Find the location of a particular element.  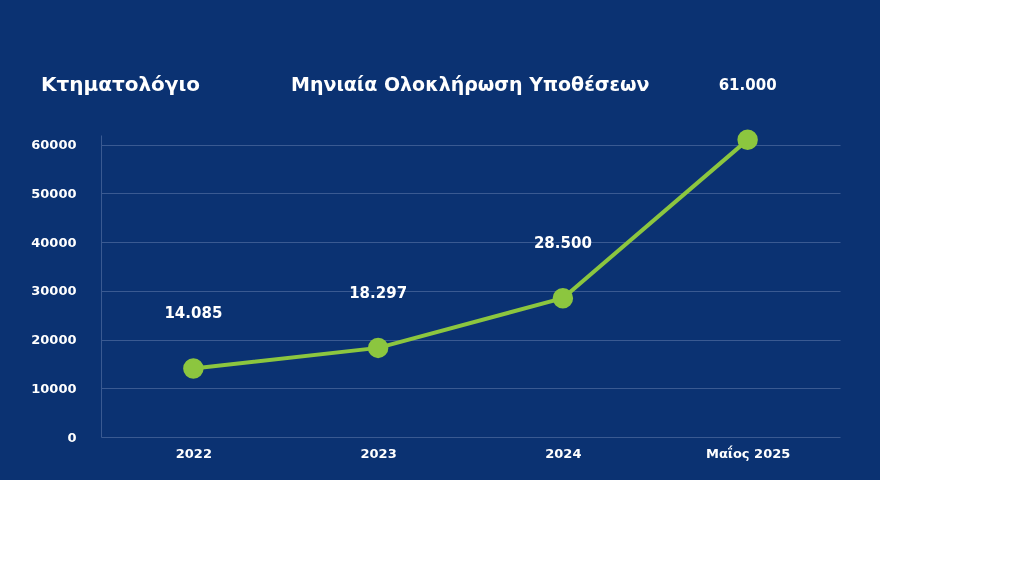

x-tick-label: 2024 is located at coordinates (563, 453).